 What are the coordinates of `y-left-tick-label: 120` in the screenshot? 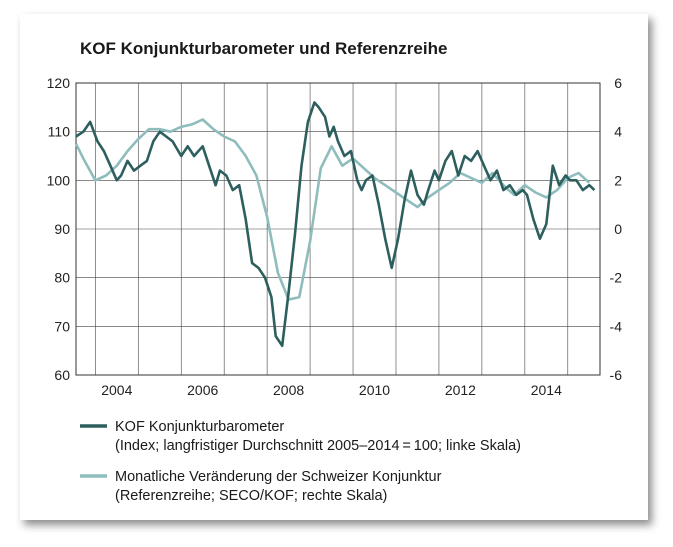 It's located at (59, 83).